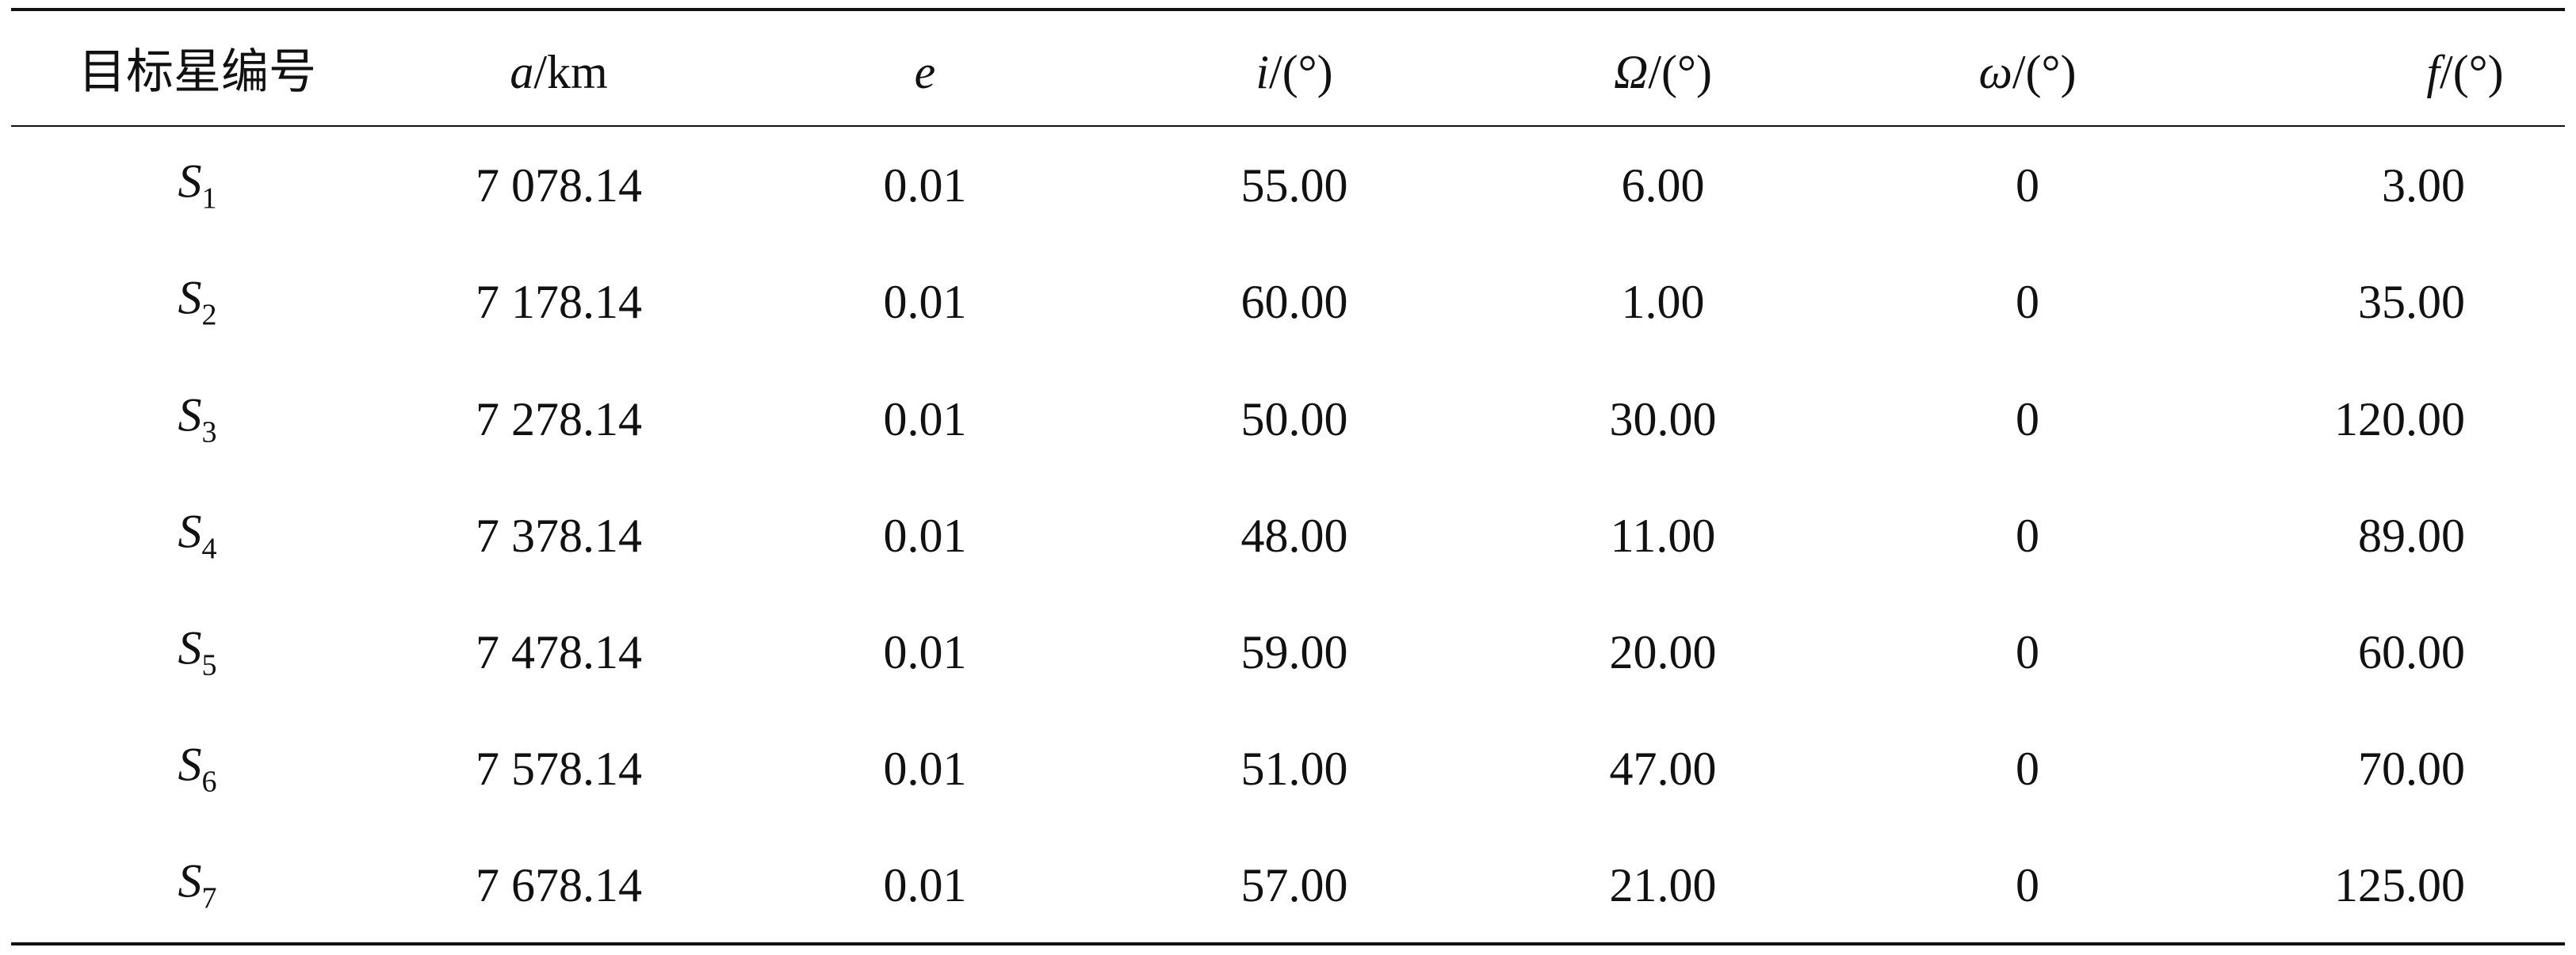 This screenshot has width=2576, height=955. Describe the element at coordinates (1294, 185) in the screenshot. I see `table-cell: 55.00` at that location.